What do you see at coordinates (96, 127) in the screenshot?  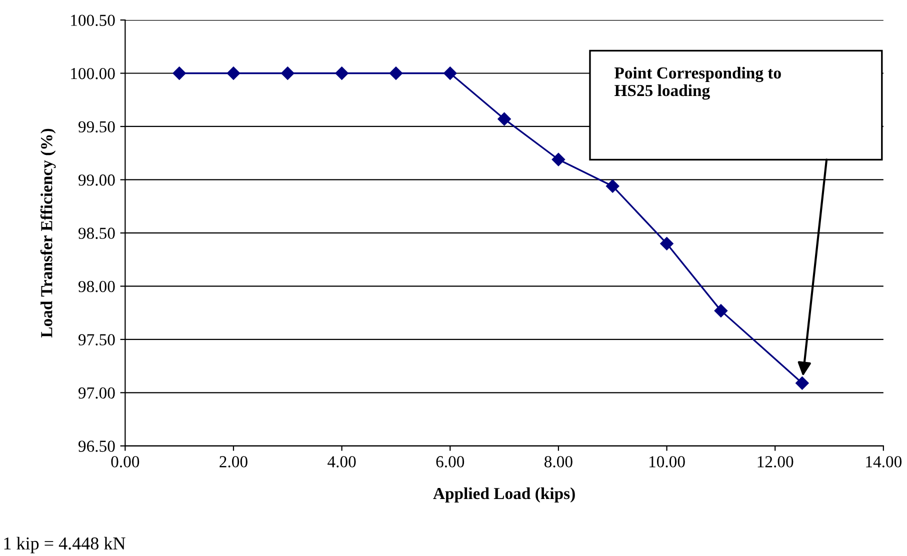 I see `y-tick-label: 99.50` at bounding box center [96, 127].